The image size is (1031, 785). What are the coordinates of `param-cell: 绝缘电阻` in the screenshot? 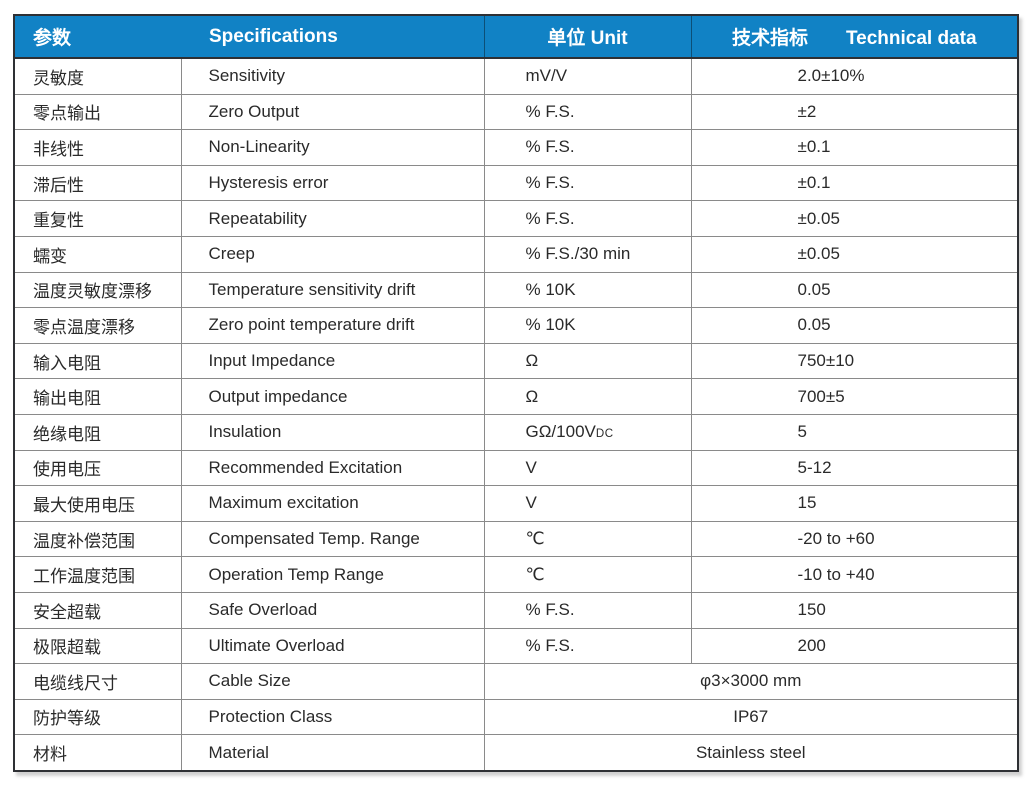 It's located at (97, 432).